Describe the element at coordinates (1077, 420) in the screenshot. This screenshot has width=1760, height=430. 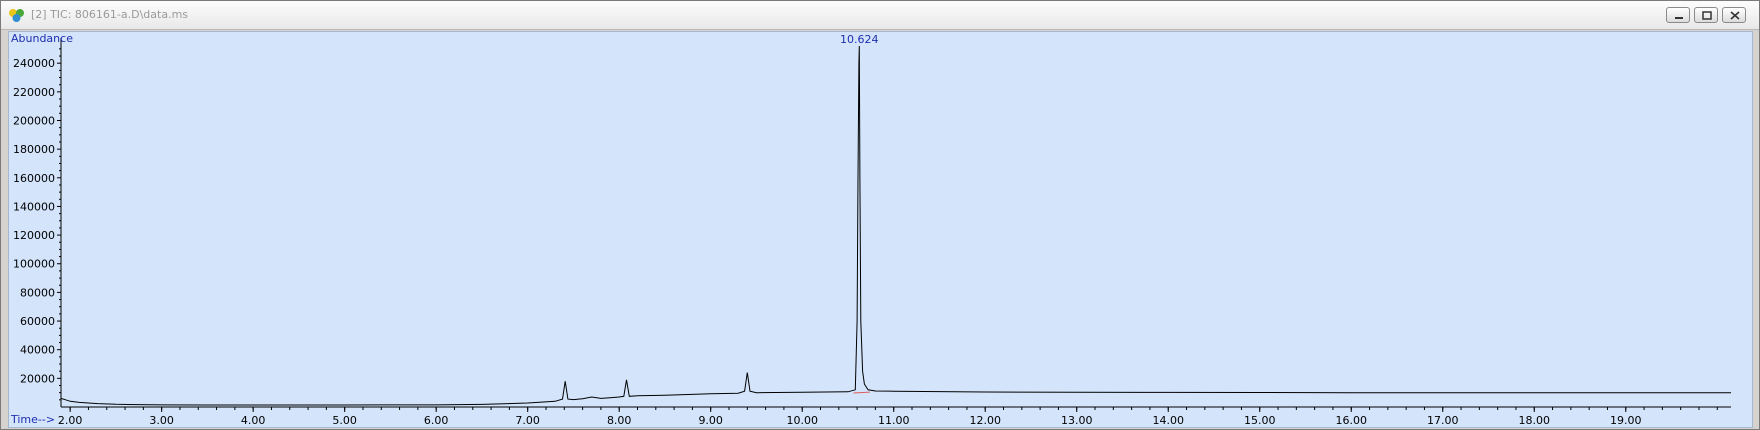
I see `x-tick-label: 13.00` at that location.